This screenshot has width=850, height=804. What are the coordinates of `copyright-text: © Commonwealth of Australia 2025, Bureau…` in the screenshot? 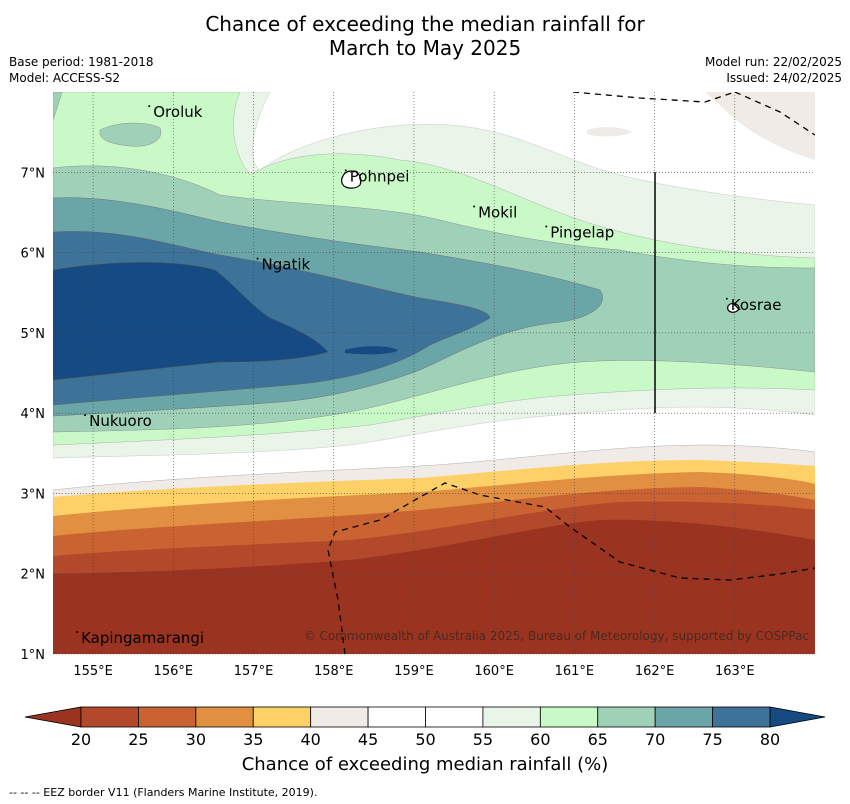 It's located at (556, 636).